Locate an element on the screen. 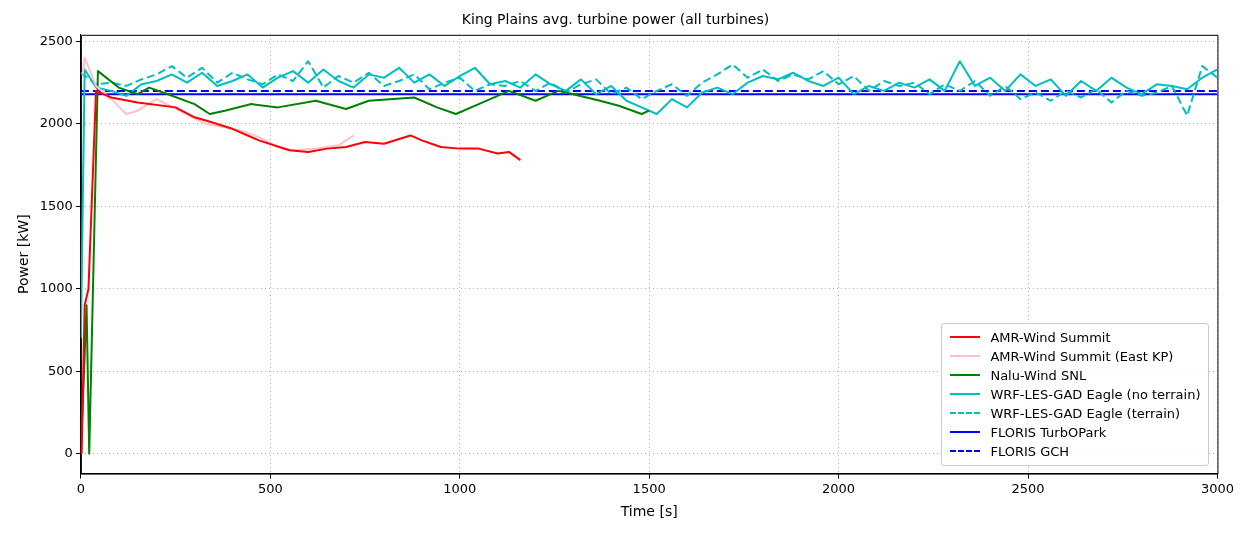  chart-title: King Plains avg. turbine power (all turbines) is located at coordinates (615, 19).